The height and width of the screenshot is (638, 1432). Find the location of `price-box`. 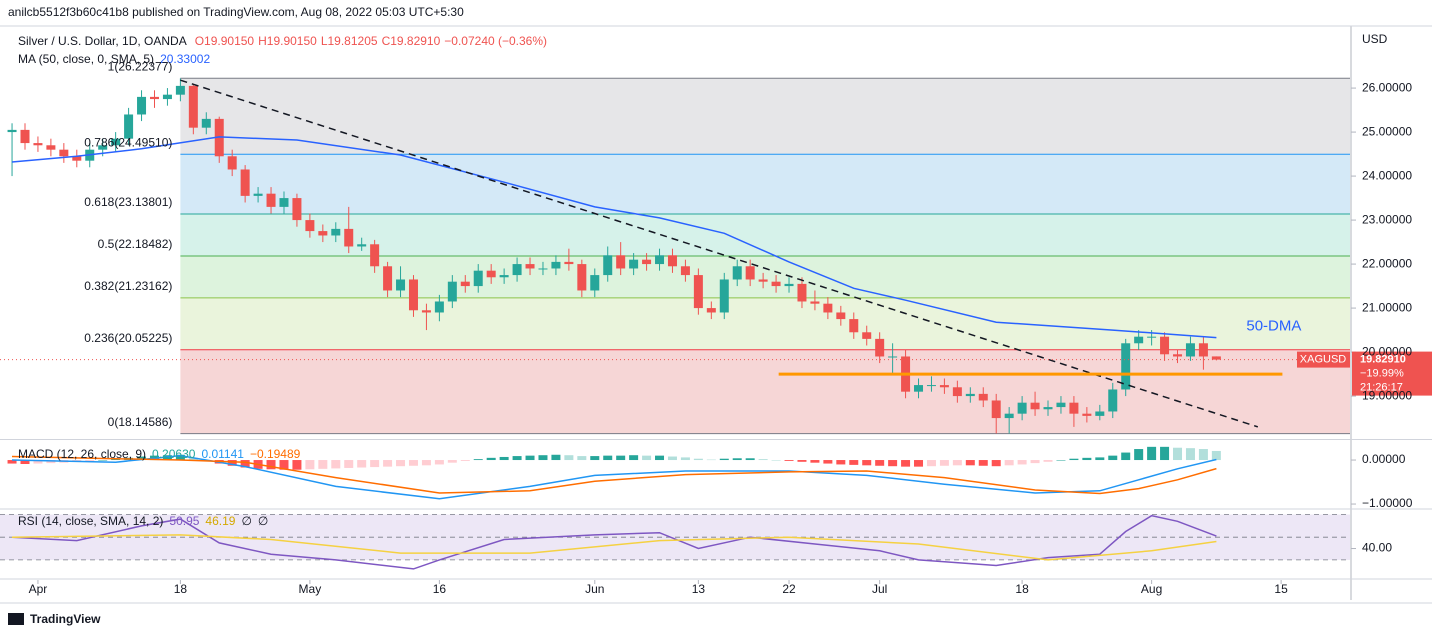

price-box is located at coordinates (1392, 373).